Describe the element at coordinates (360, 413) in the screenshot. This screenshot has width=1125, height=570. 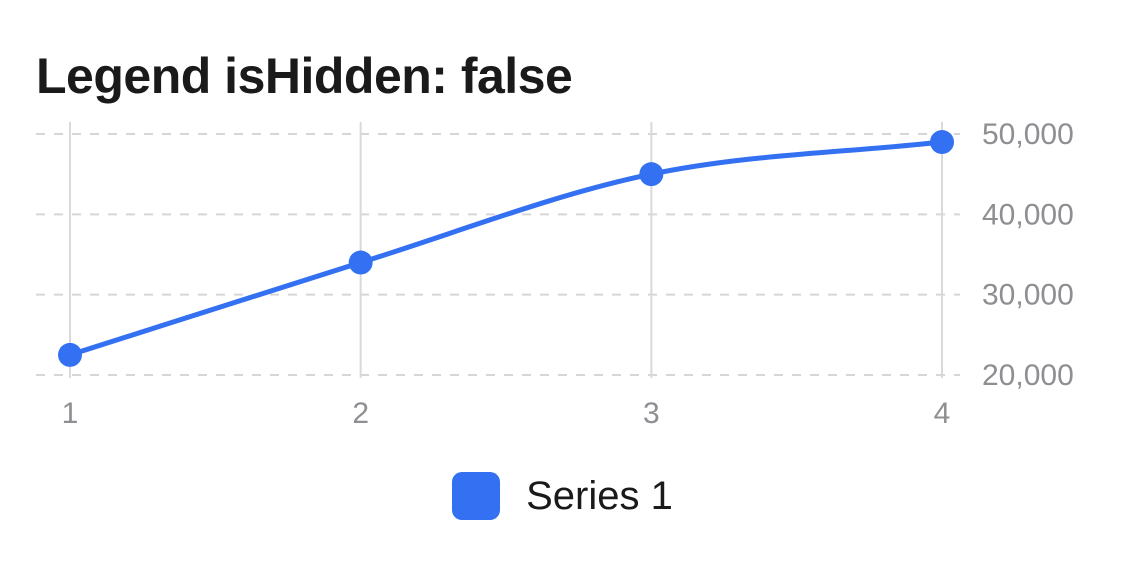
I see `x-tick-label-2: 2` at that location.